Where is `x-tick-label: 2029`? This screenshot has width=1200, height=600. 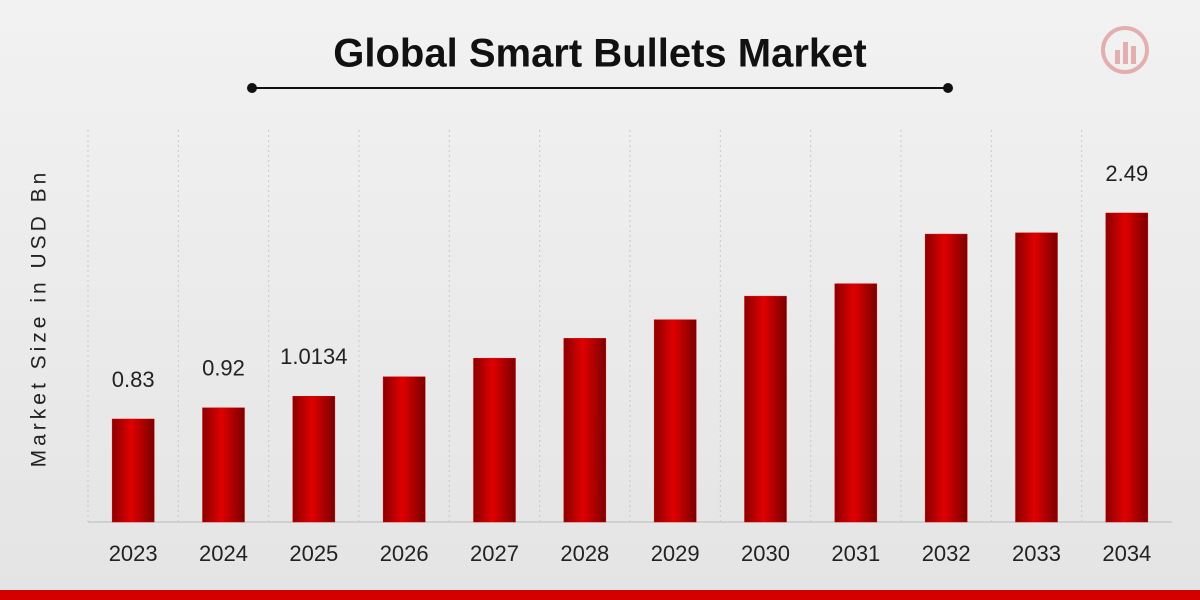
x-tick-label: 2029 is located at coordinates (675, 553).